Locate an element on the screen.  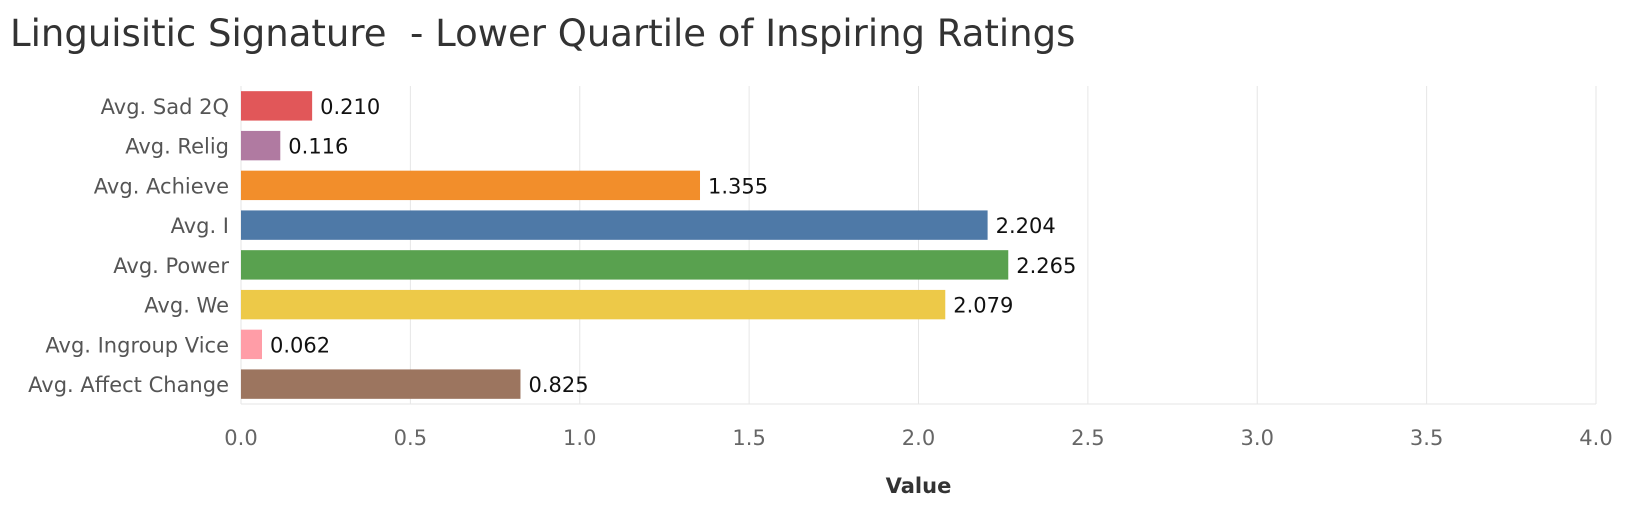
category-label-7: Avg. Affect Change is located at coordinates (128, 385).